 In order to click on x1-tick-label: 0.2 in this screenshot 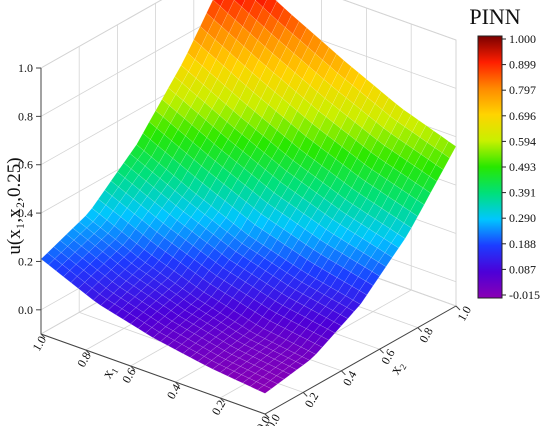, I will do `click(219, 408)`.